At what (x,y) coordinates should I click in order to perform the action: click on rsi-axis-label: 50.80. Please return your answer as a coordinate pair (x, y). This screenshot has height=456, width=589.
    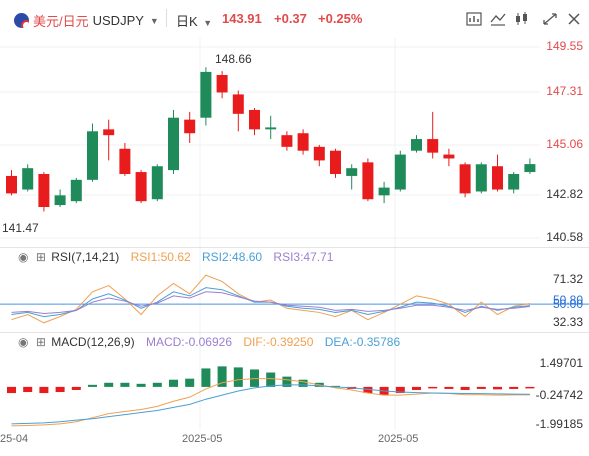
    Looking at the image, I should click on (567, 300).